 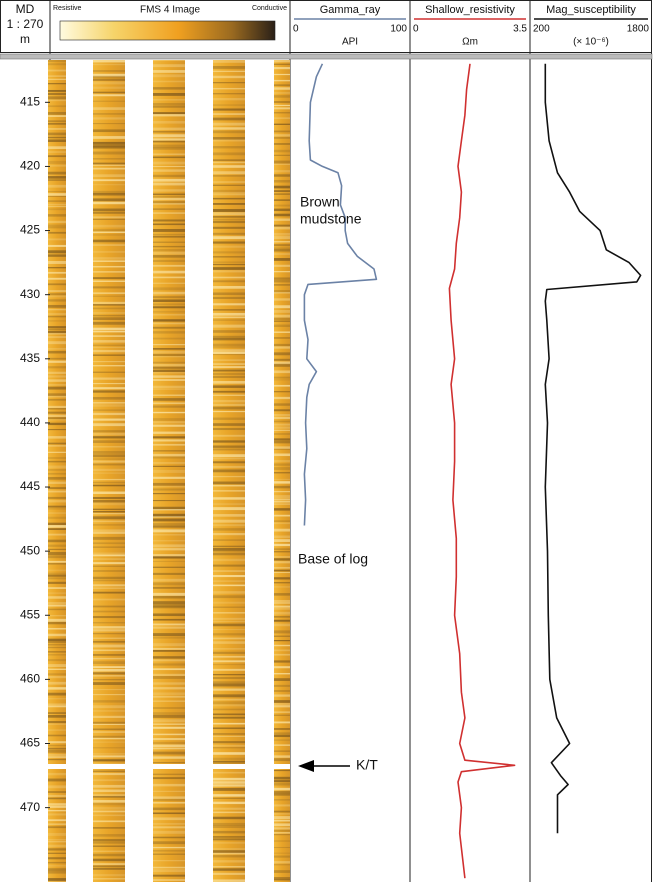 What do you see at coordinates (169, 766) in the screenshot?
I see `fms-gap` at bounding box center [169, 766].